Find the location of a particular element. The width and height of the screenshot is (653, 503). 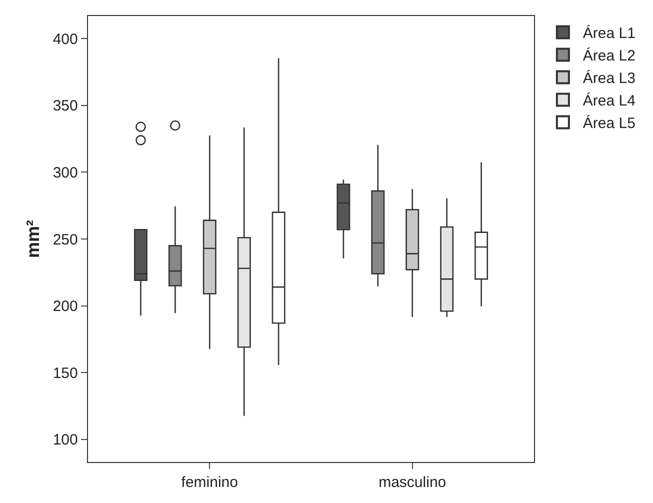

y-axis-title: mm² is located at coordinates (33, 239).